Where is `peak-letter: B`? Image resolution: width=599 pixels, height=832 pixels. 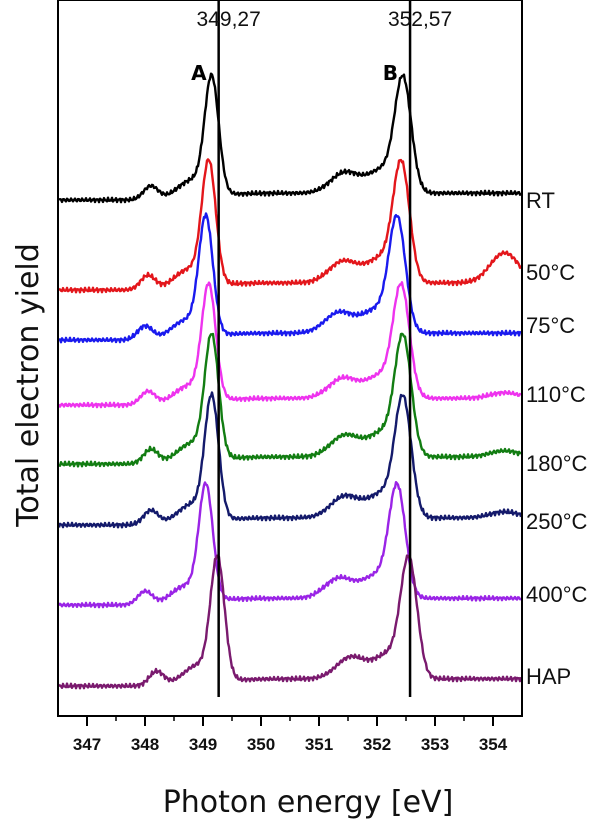 peak-letter: B is located at coordinates (390, 73).